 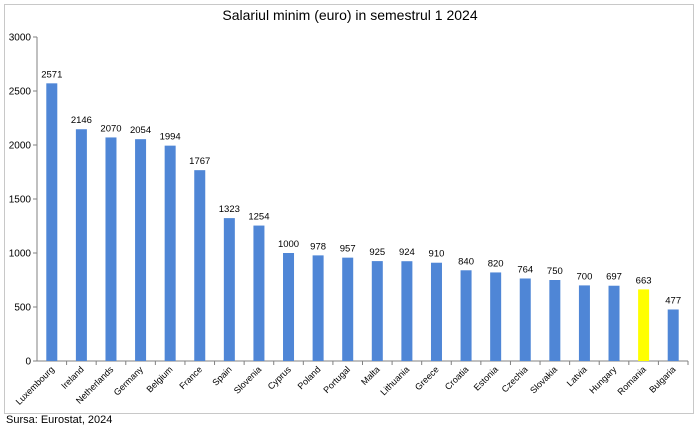 I want to click on bar-estonia, so click(x=496, y=316).